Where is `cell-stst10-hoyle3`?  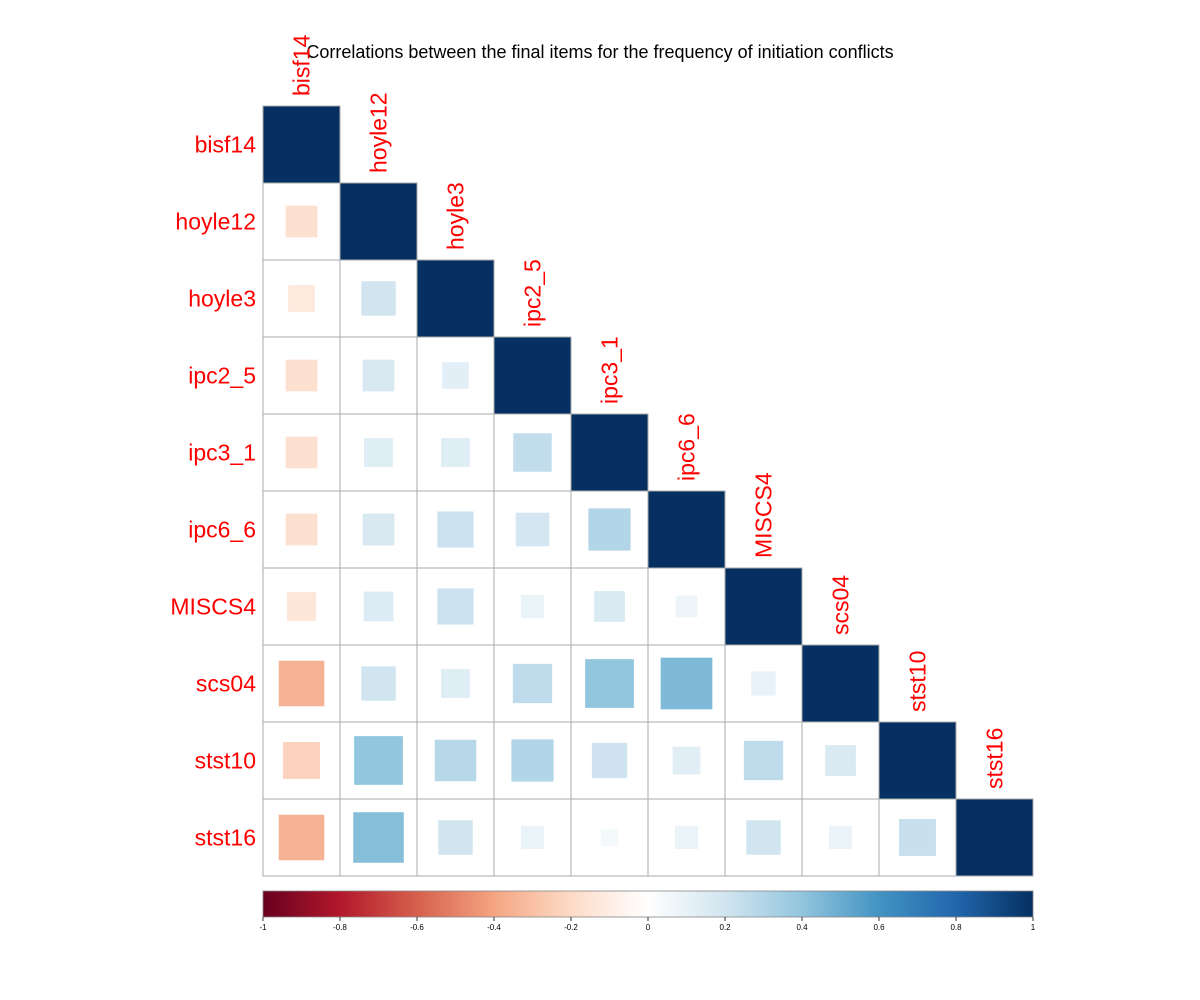 cell-stst10-hoyle3 is located at coordinates (455, 760).